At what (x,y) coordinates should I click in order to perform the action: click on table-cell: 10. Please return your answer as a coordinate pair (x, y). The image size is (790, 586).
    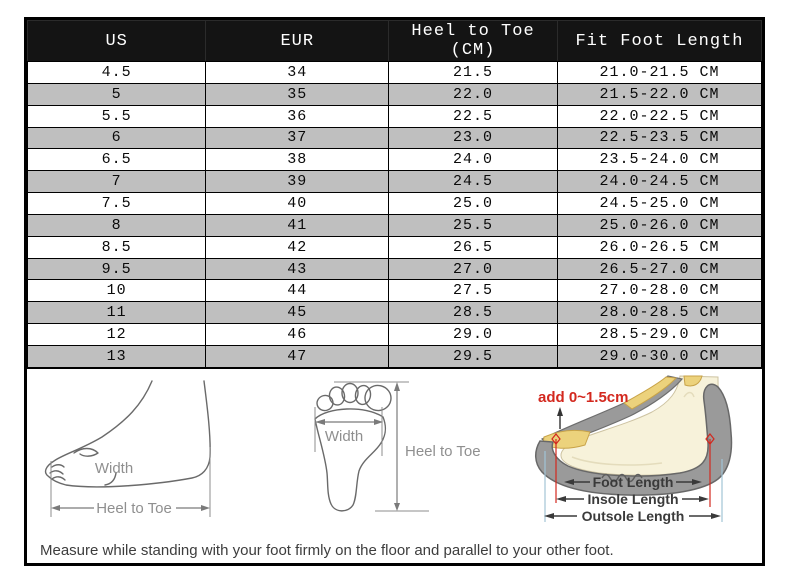
    Looking at the image, I should click on (116, 291).